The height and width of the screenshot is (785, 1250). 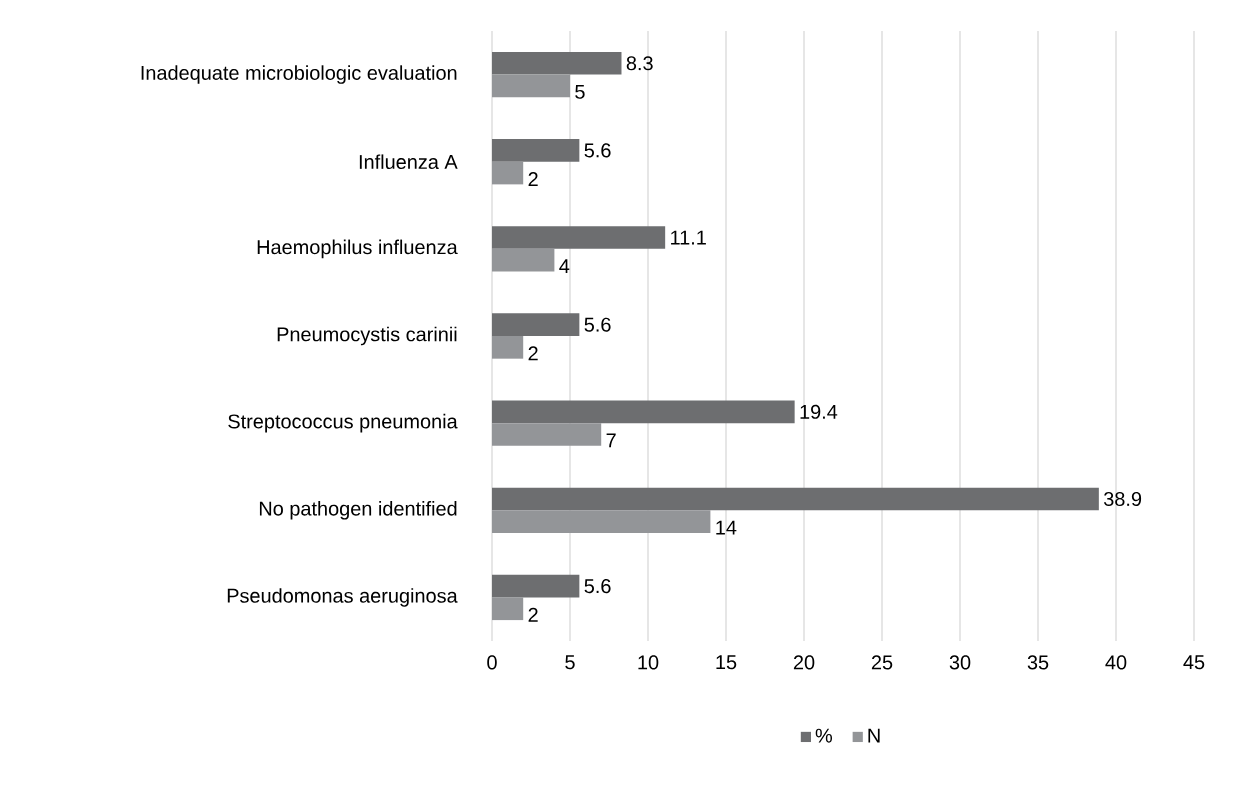 I want to click on y-tick-label: No pathogen identified, so click(x=358, y=510).